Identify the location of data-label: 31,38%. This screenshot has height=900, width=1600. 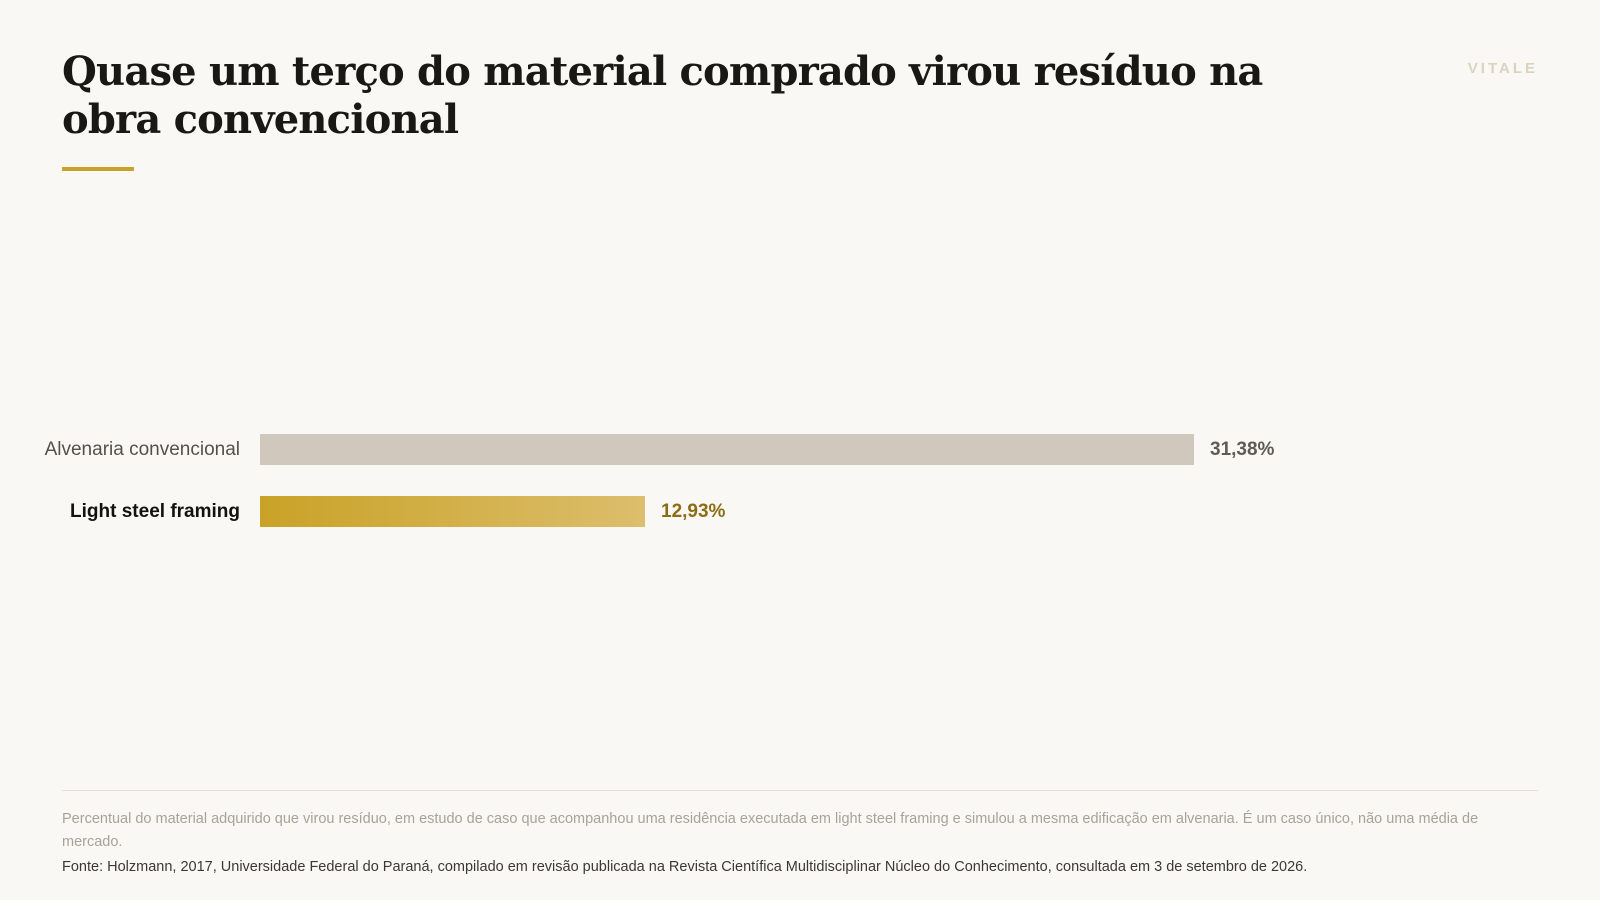
(1242, 449).